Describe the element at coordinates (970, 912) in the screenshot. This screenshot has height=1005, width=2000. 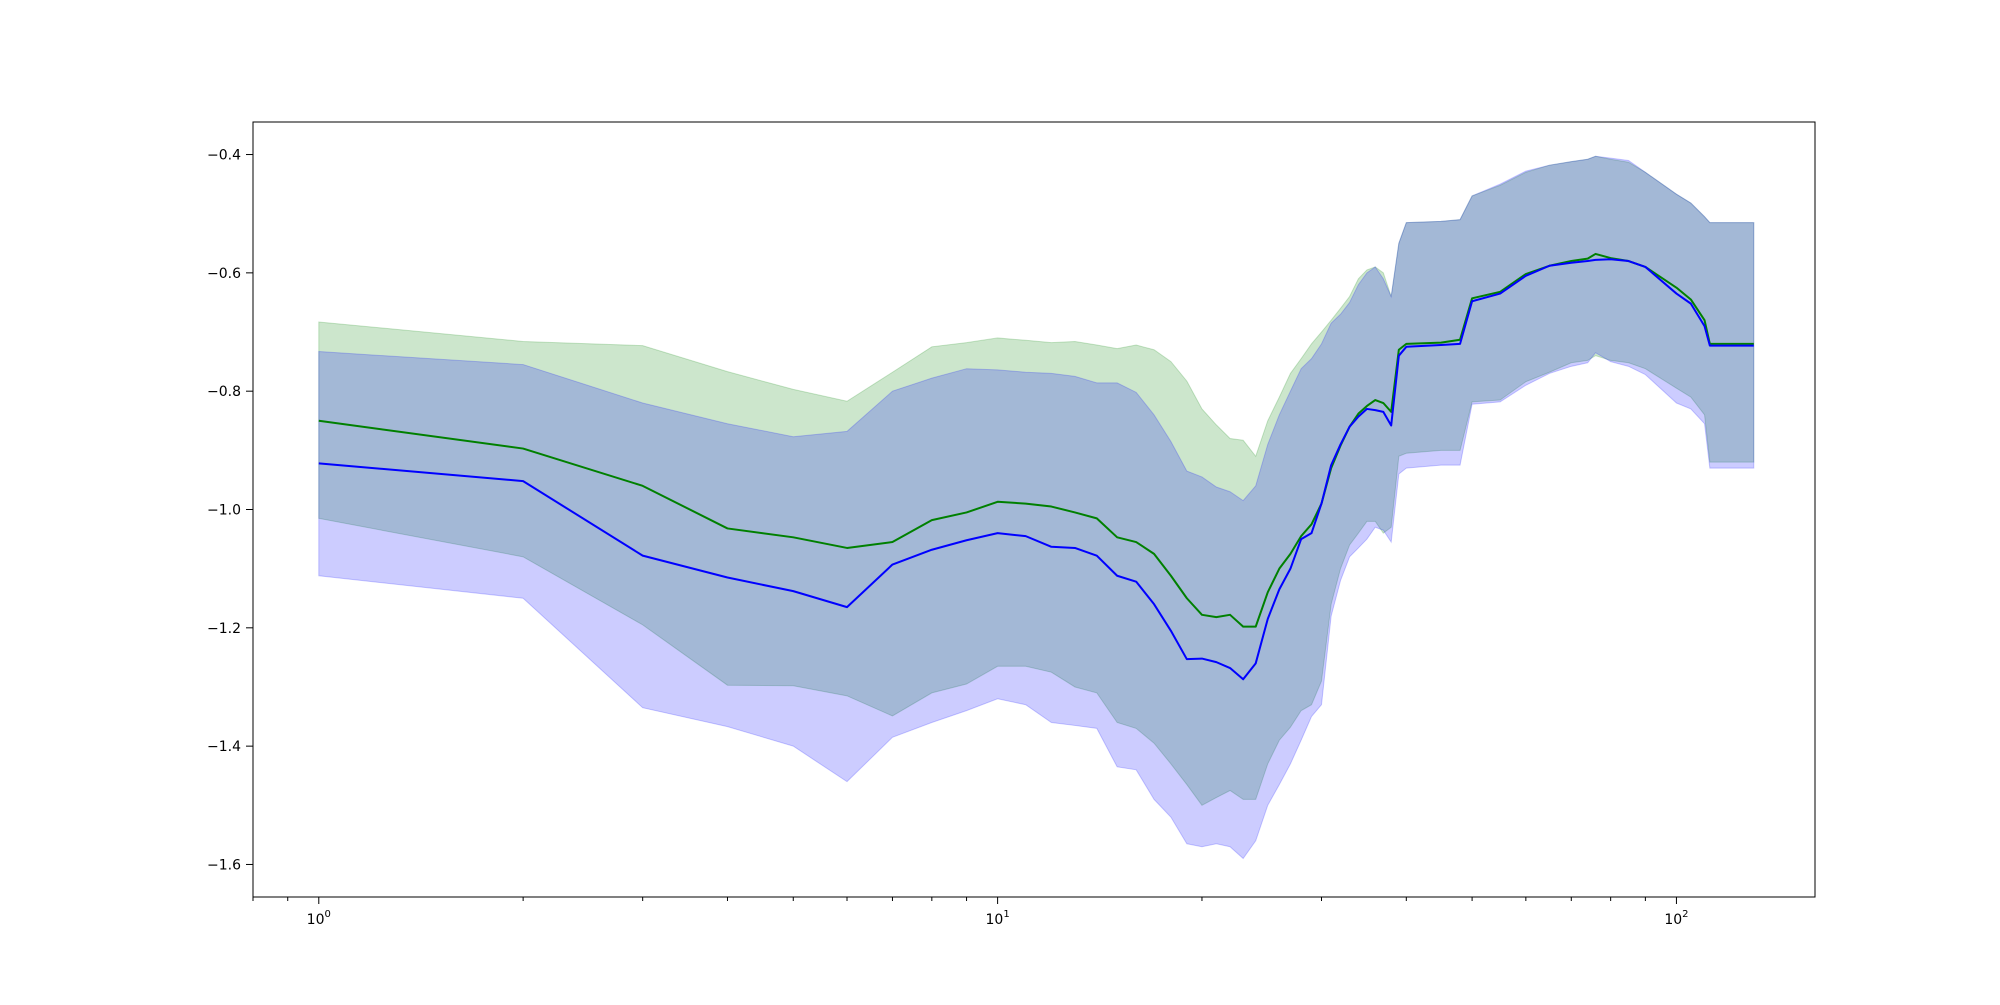
I see `x-axis: 10⁰ 10¹ 10²` at that location.